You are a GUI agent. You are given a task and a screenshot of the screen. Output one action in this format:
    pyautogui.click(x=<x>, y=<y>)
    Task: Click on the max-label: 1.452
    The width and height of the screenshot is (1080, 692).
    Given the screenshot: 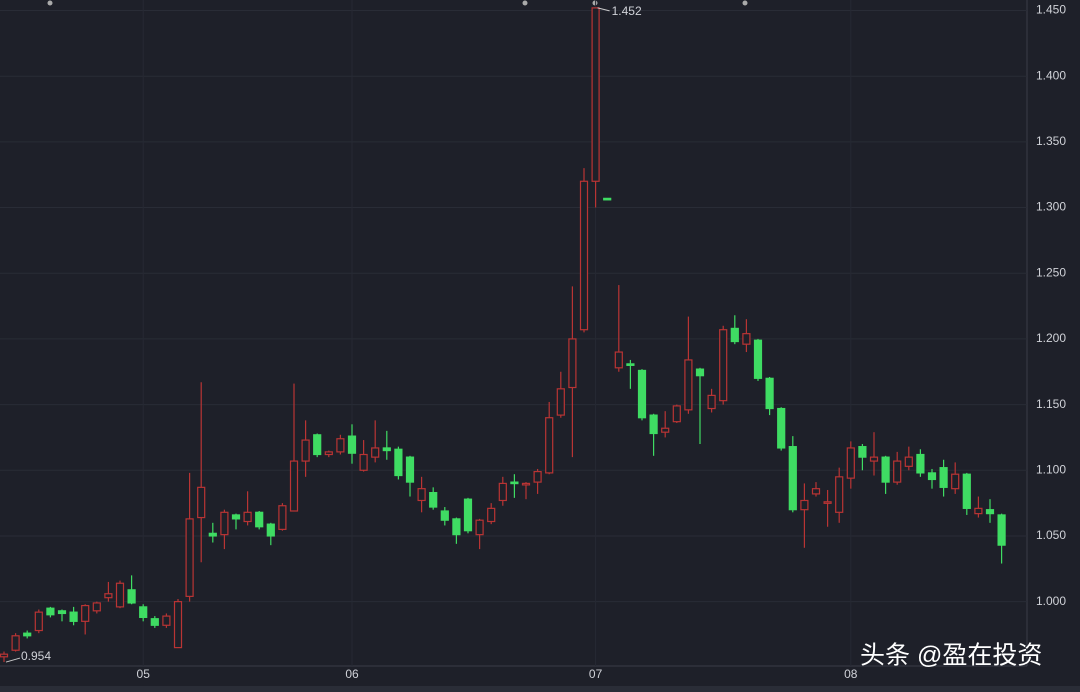 What is the action you would take?
    pyautogui.click(x=627, y=11)
    